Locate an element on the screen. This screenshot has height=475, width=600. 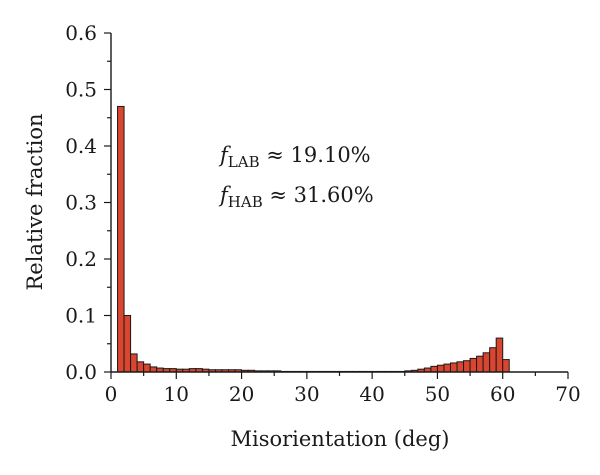
x-tick-label: 40 is located at coordinates (371, 394).